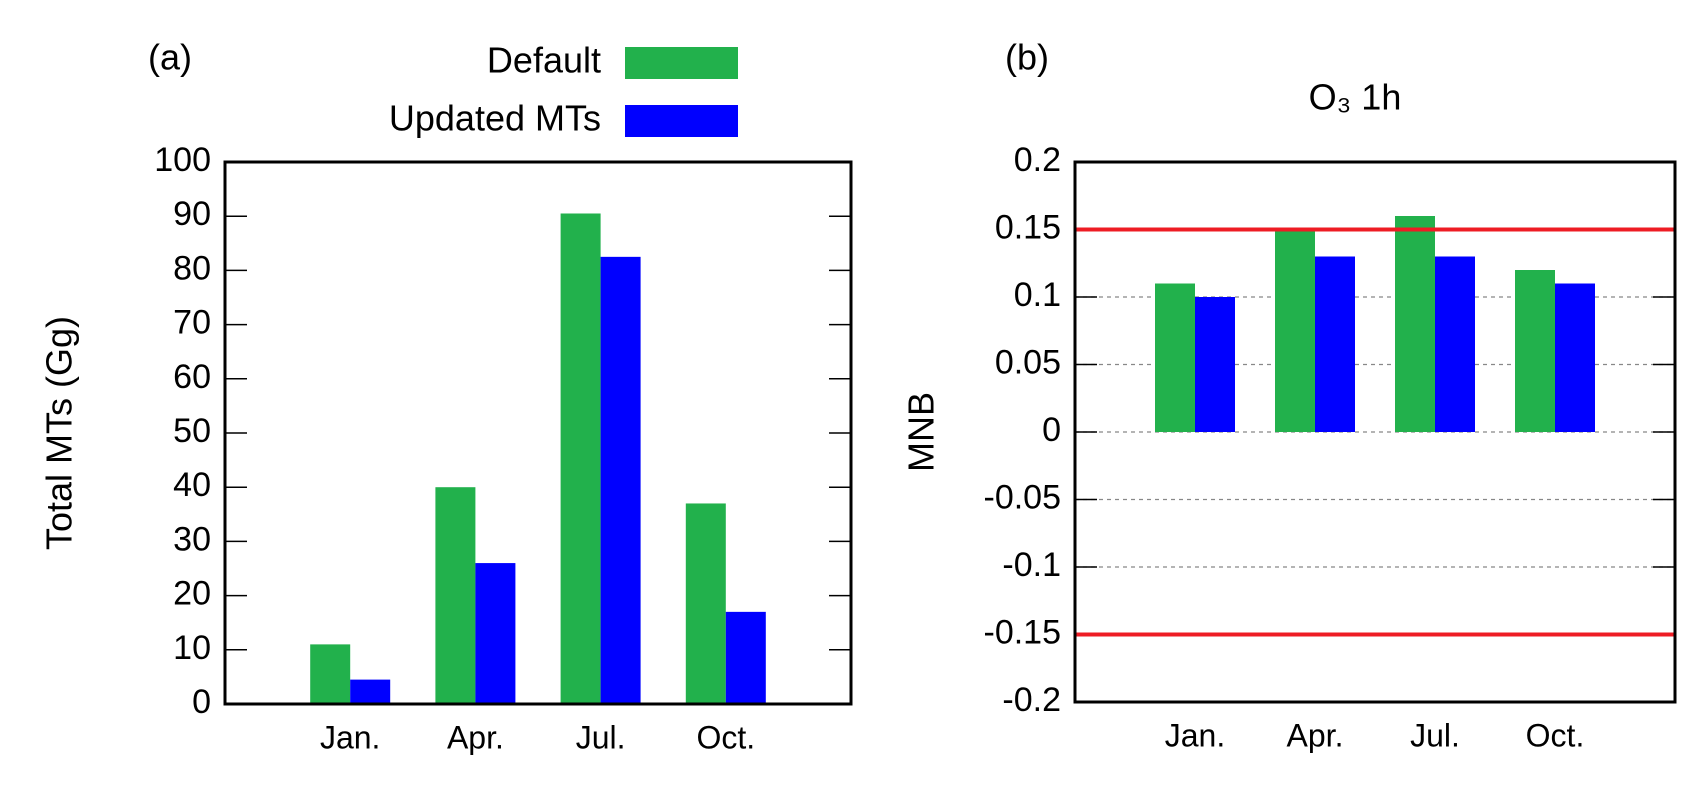  What do you see at coordinates (921, 432) in the screenshot?
I see `y-axis-label: MNB` at bounding box center [921, 432].